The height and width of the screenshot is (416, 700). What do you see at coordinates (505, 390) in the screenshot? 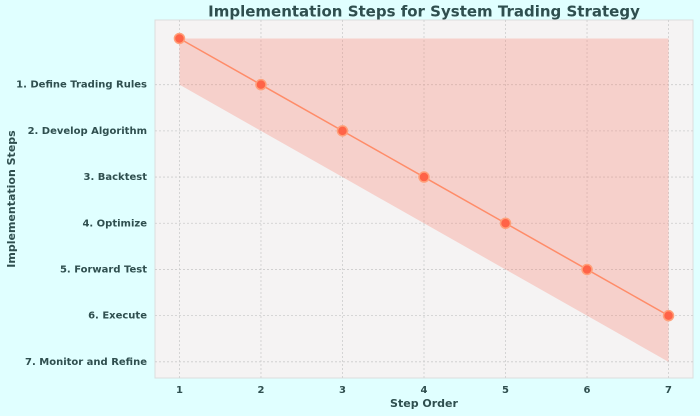
I see `x-tick-label: 5` at bounding box center [505, 390].